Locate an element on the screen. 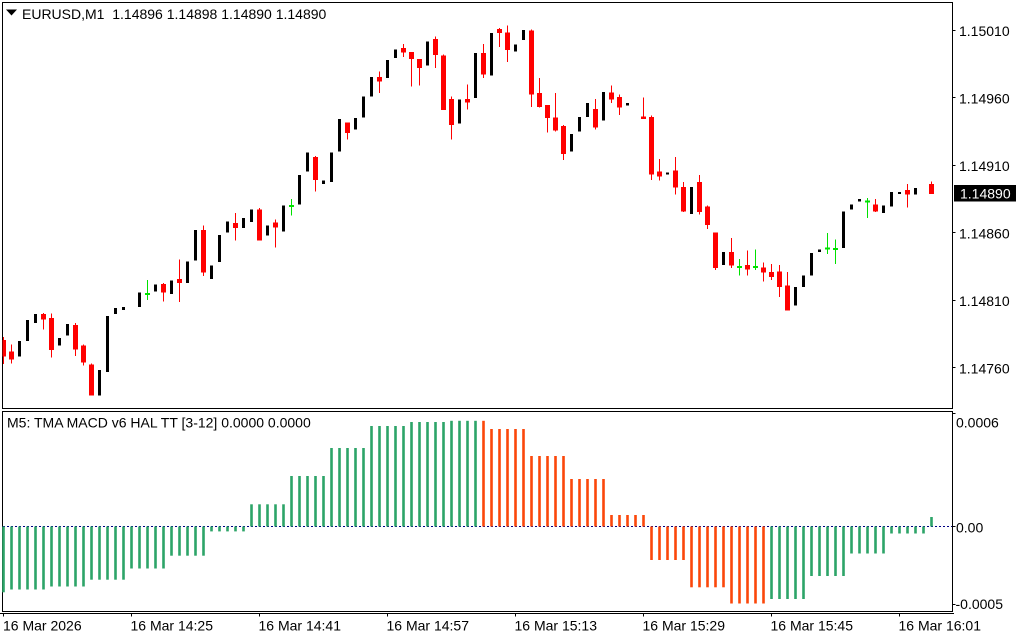  svg-text: 1.14960 is located at coordinates (984, 99).